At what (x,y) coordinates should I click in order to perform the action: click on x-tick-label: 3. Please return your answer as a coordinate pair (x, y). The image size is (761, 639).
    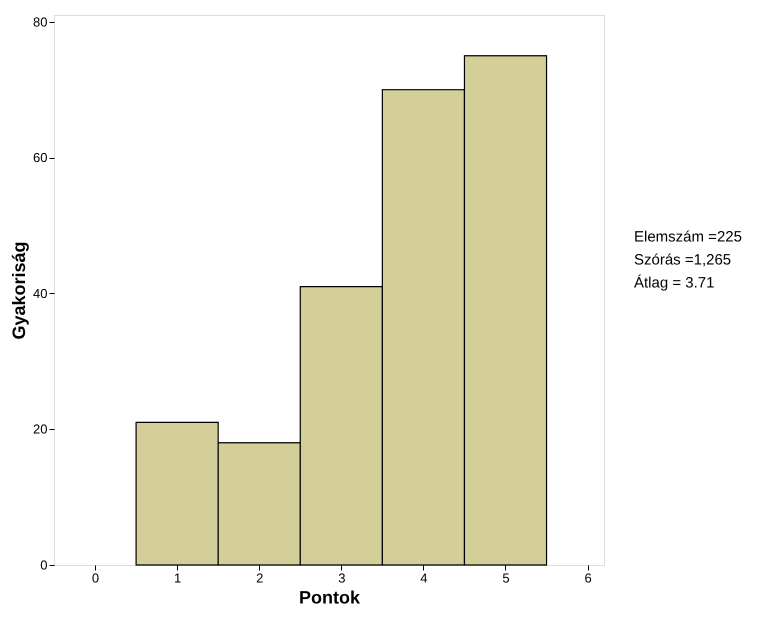
    Looking at the image, I should click on (342, 578).